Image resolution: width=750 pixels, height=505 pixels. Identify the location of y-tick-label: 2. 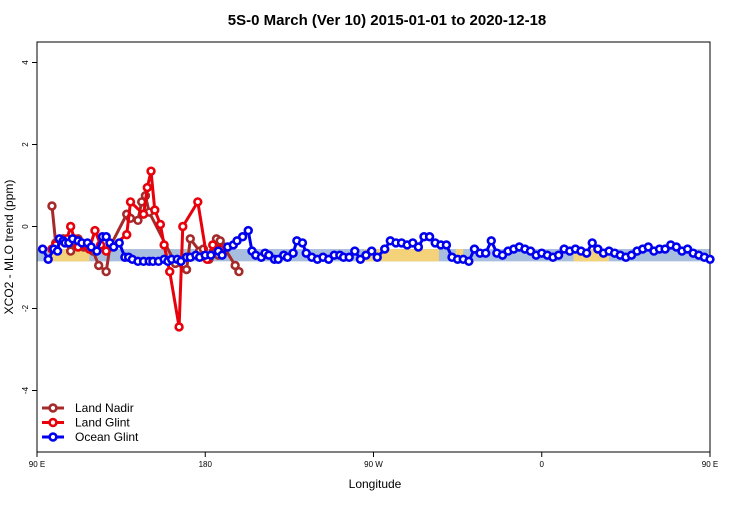
(25, 144).